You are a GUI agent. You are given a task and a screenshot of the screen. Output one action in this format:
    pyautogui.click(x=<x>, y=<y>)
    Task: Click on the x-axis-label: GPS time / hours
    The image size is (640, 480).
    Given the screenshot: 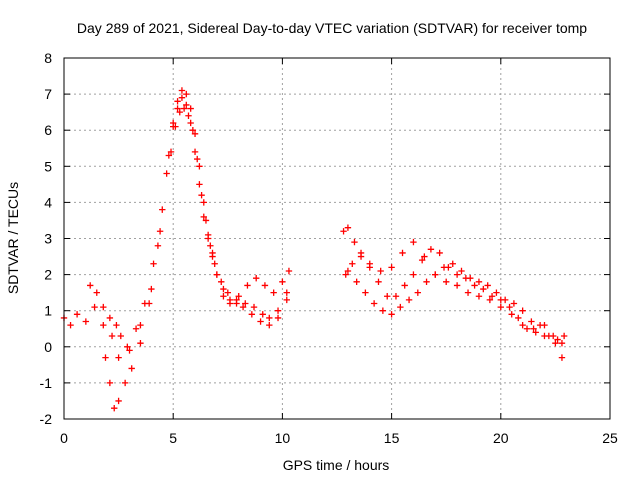 What is the action you would take?
    pyautogui.click(x=336, y=465)
    